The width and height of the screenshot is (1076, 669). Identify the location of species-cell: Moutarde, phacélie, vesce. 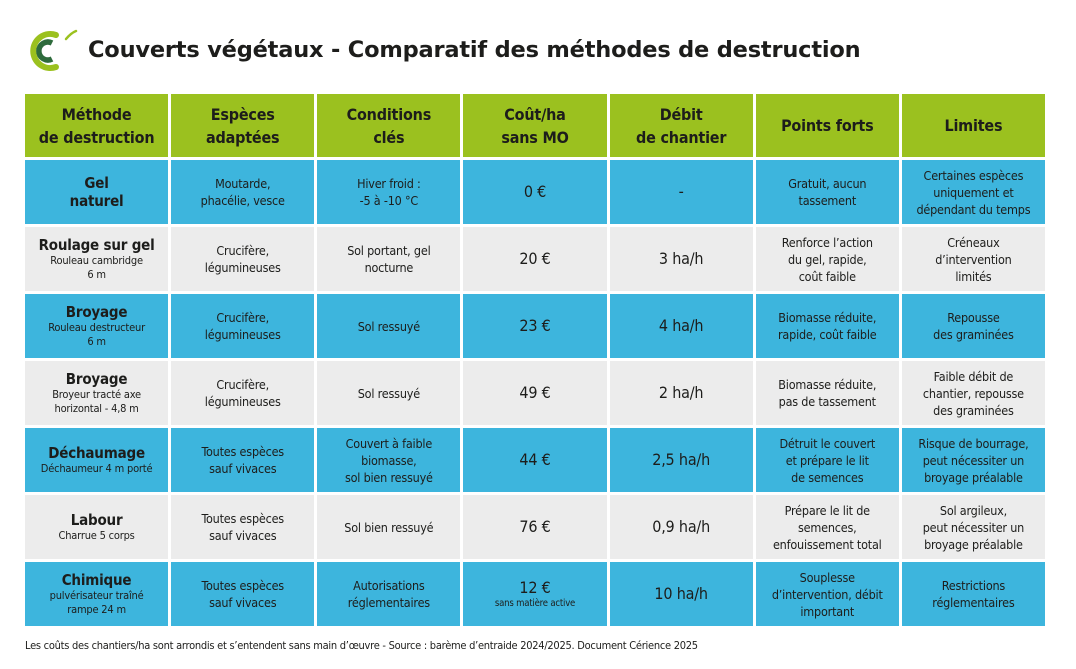
(243, 192).